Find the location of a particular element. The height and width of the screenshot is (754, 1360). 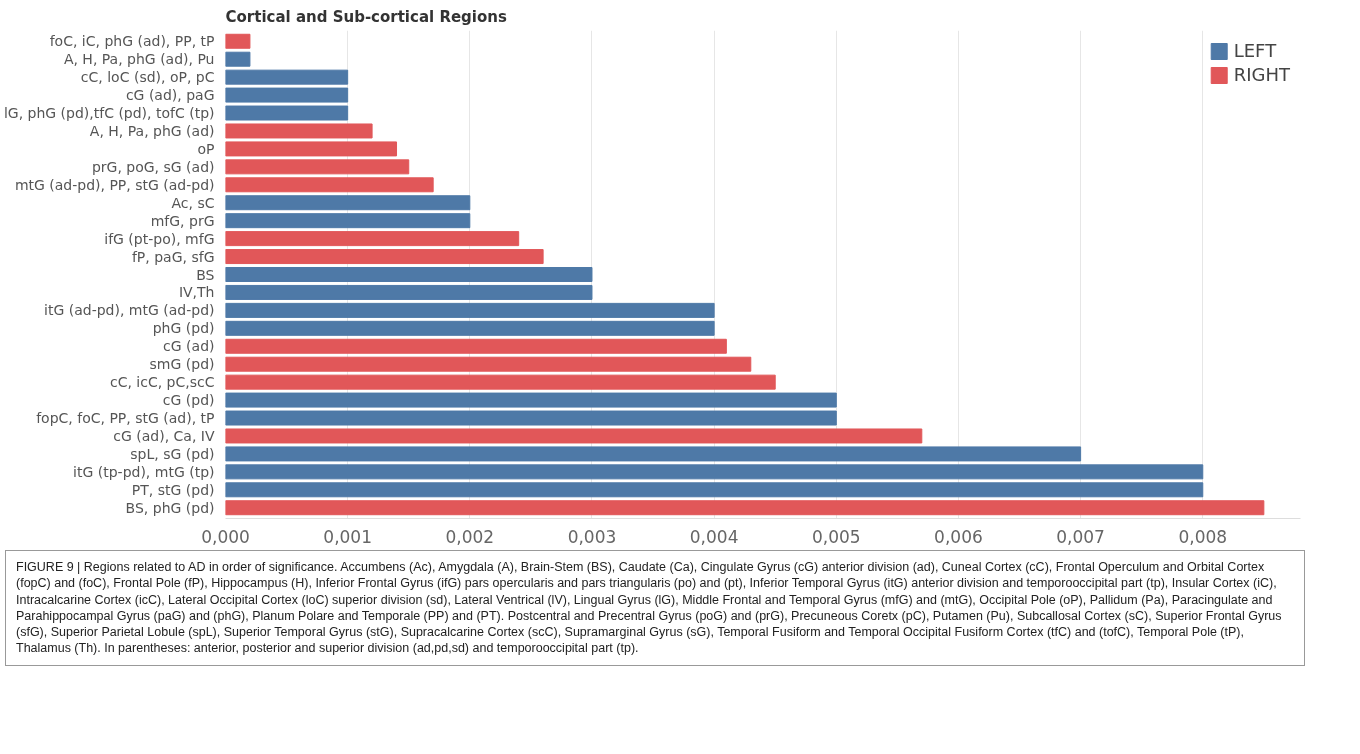

y-tick-label: oP is located at coordinates (206, 148).